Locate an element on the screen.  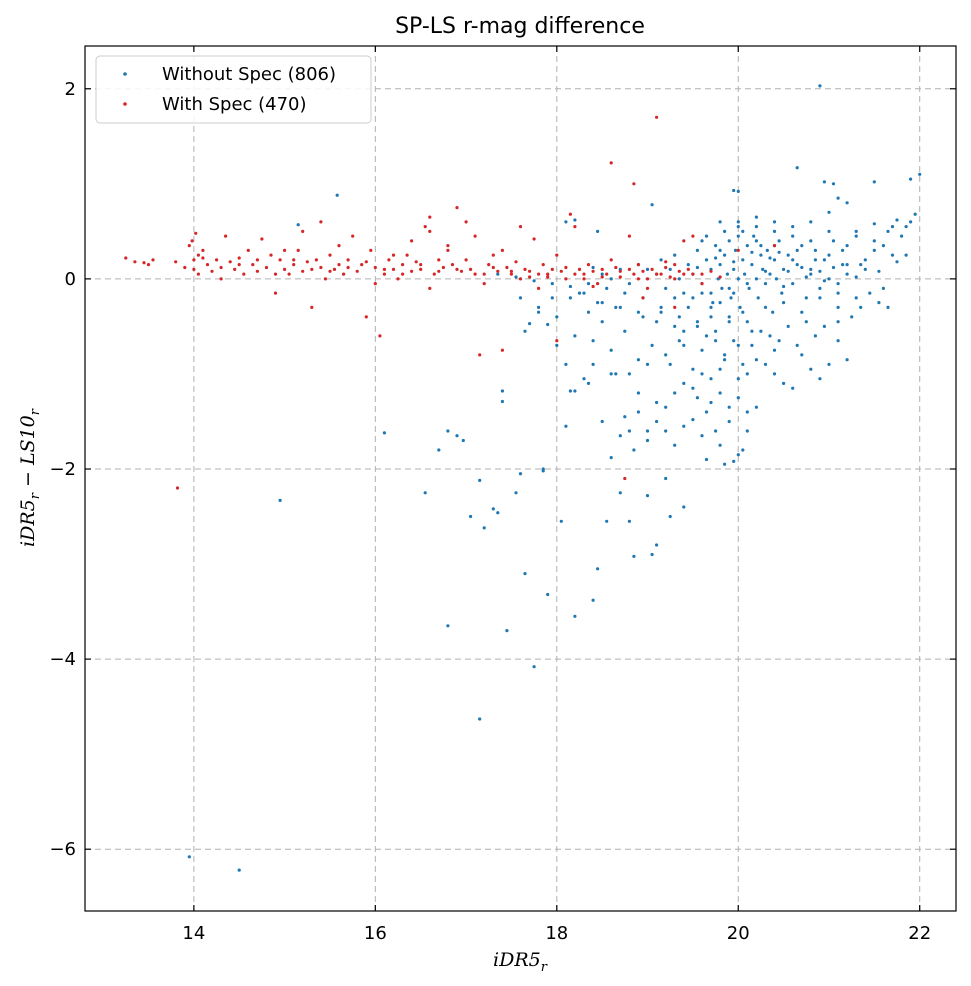
y-axis-label: iDR5r − LS10r is located at coordinates (30, 477).